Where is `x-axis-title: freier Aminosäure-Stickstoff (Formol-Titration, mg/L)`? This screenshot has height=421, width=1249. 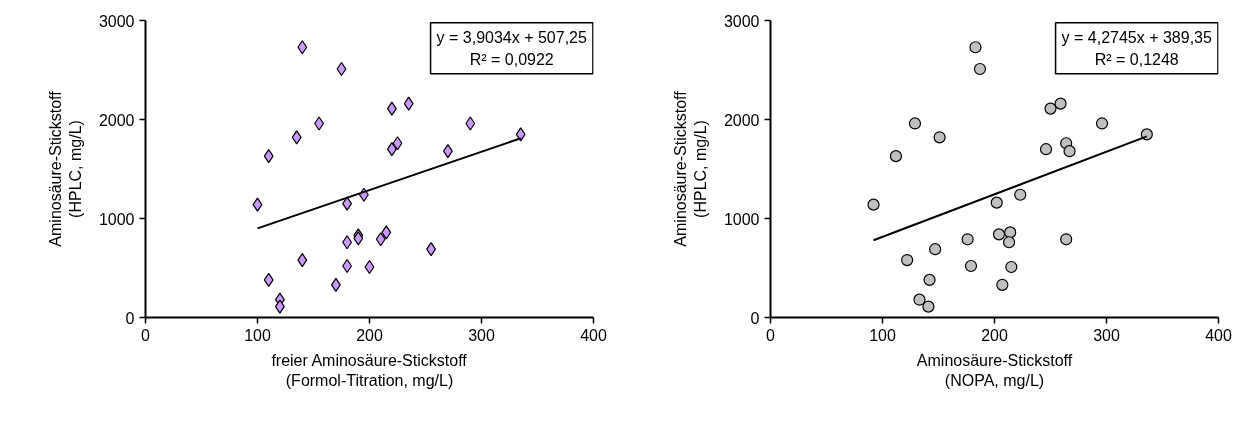 x-axis-title: freier Aminosäure-Stickstoff (Formol-Titration, mg/L) is located at coordinates (369, 370).